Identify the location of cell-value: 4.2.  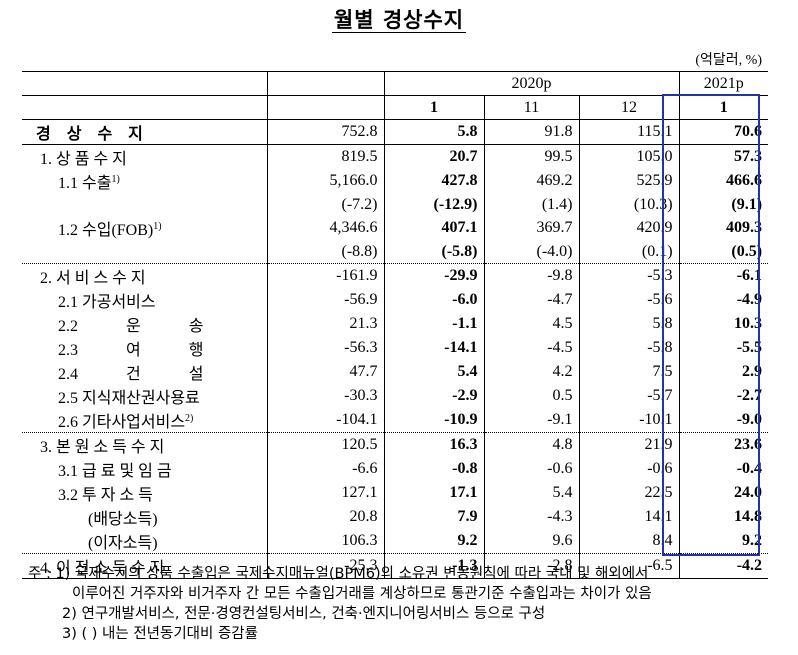
(531, 372).